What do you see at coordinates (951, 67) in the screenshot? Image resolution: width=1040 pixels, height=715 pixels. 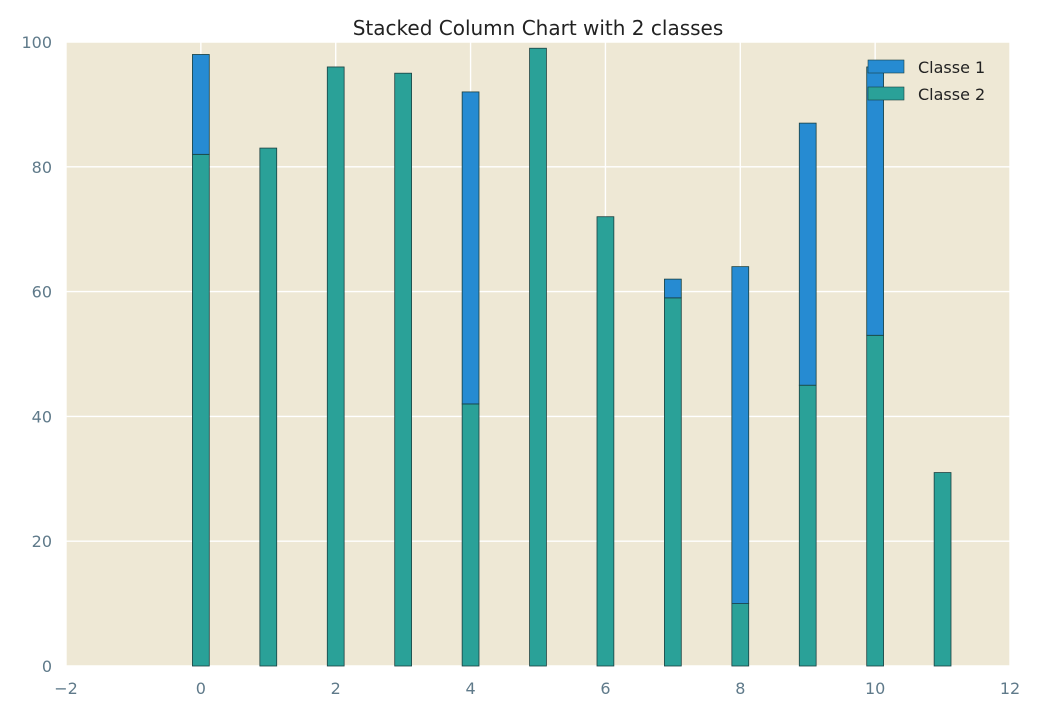 I see `legend-label-classe-1: Classe 1` at bounding box center [951, 67].